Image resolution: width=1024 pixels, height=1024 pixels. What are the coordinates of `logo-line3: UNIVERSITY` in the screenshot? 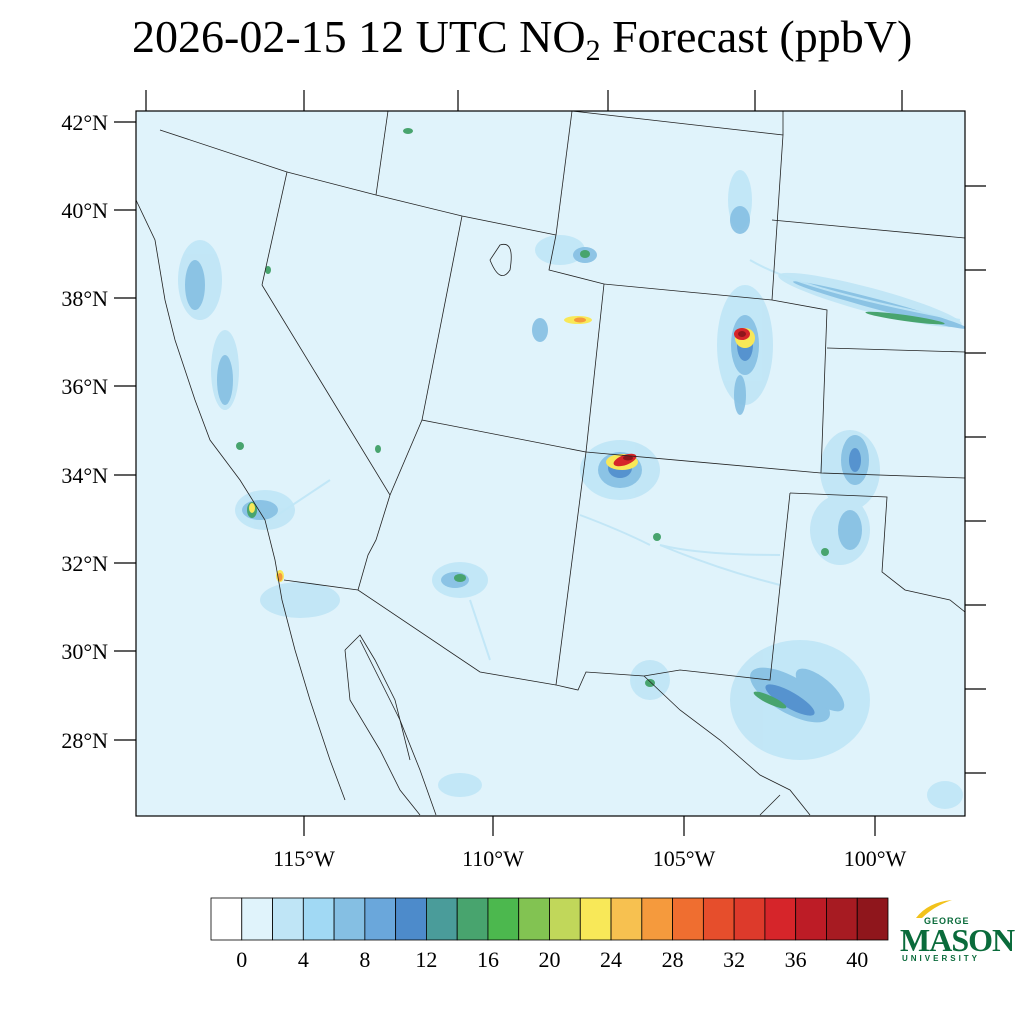 It's located at (941, 958).